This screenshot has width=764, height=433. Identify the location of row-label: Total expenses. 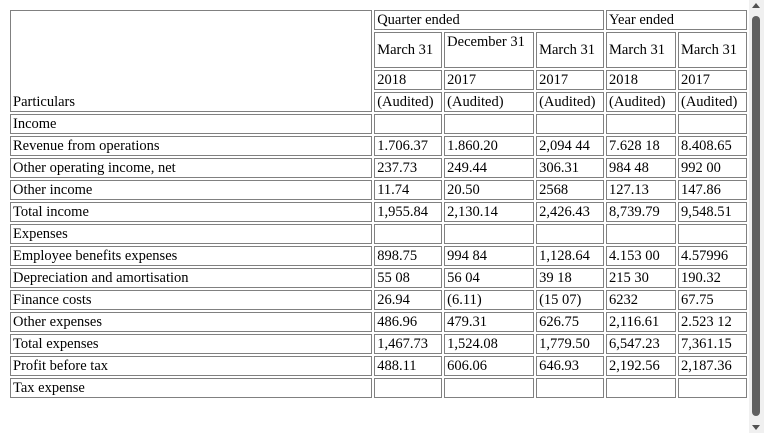
(191, 344).